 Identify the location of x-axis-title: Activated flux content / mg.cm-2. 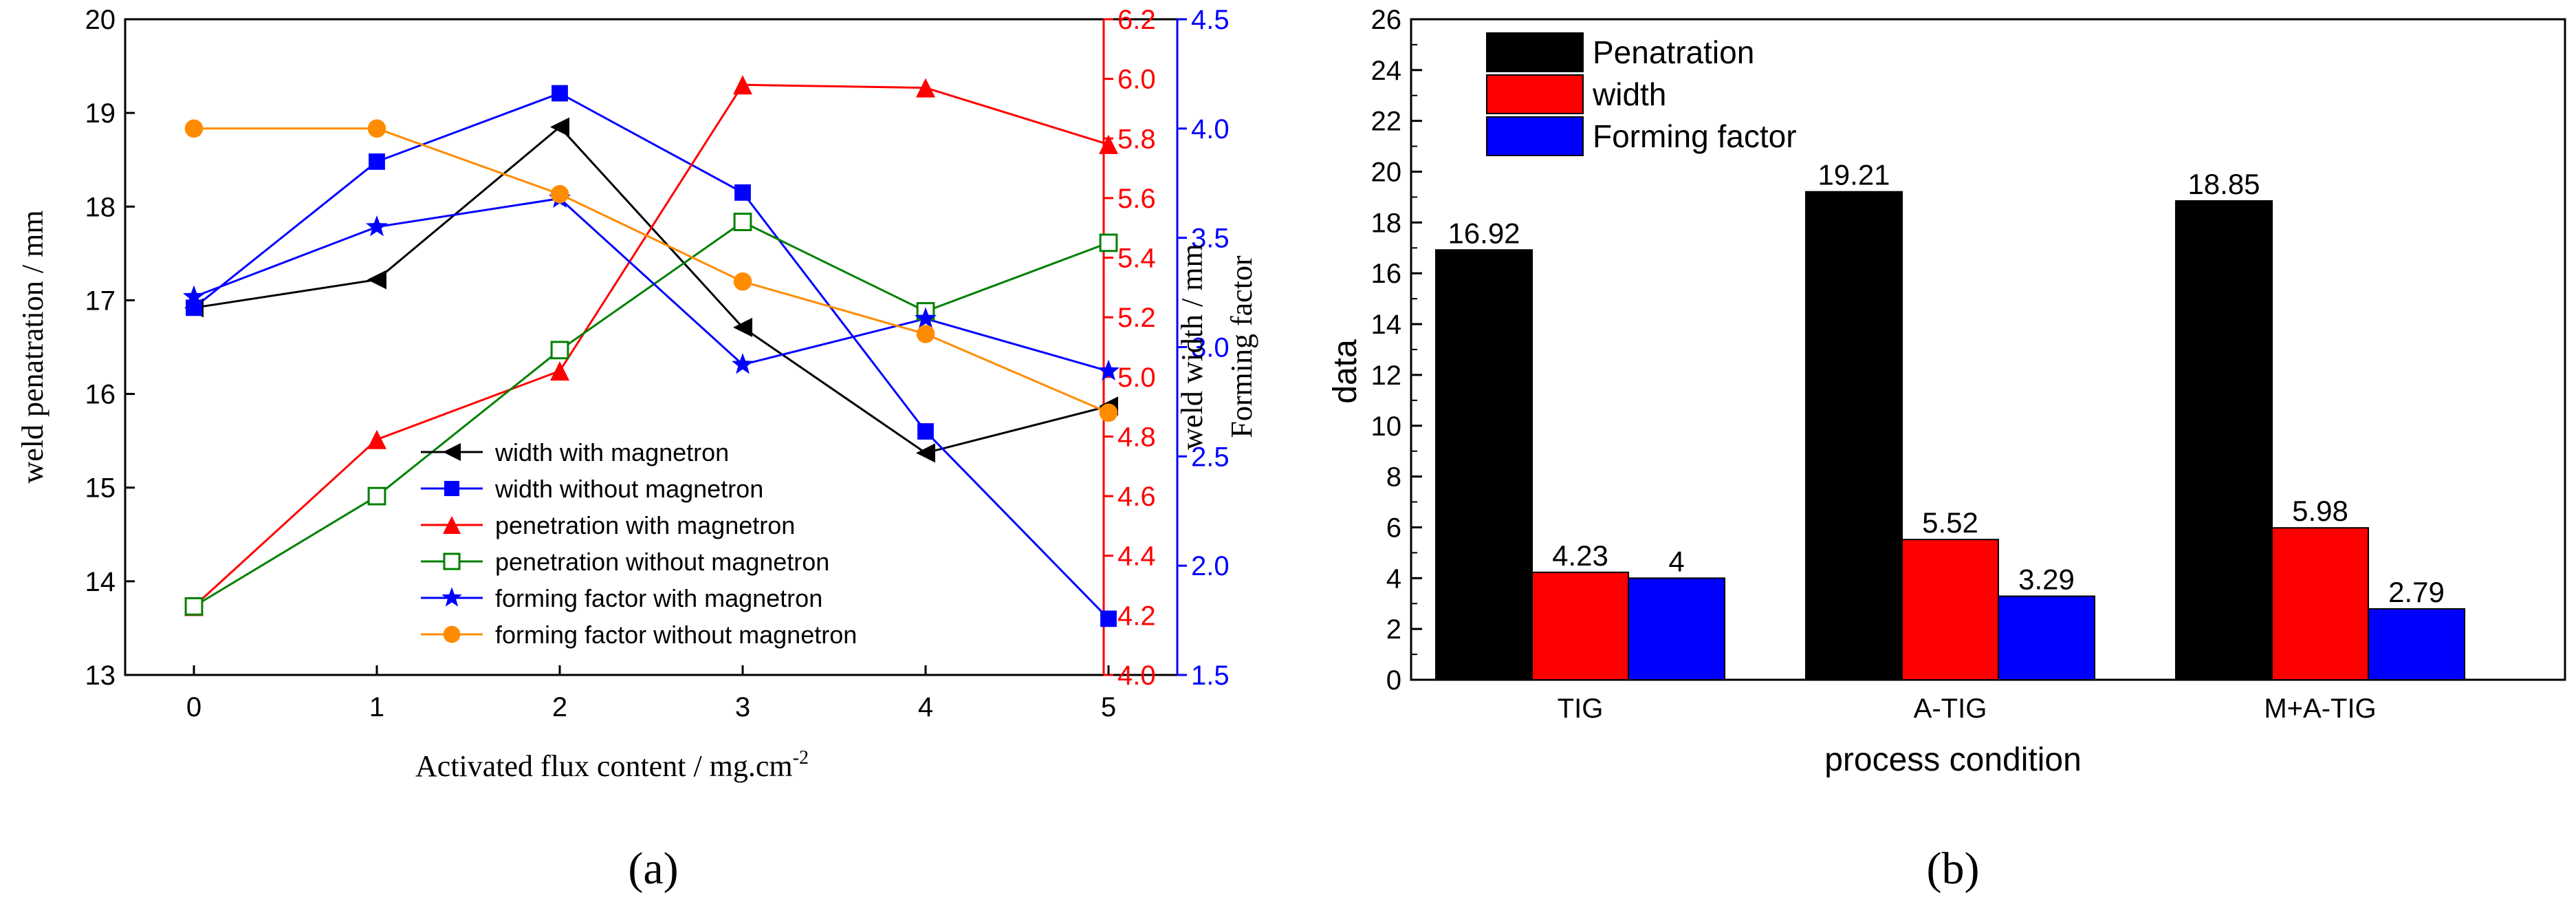
(612, 765).